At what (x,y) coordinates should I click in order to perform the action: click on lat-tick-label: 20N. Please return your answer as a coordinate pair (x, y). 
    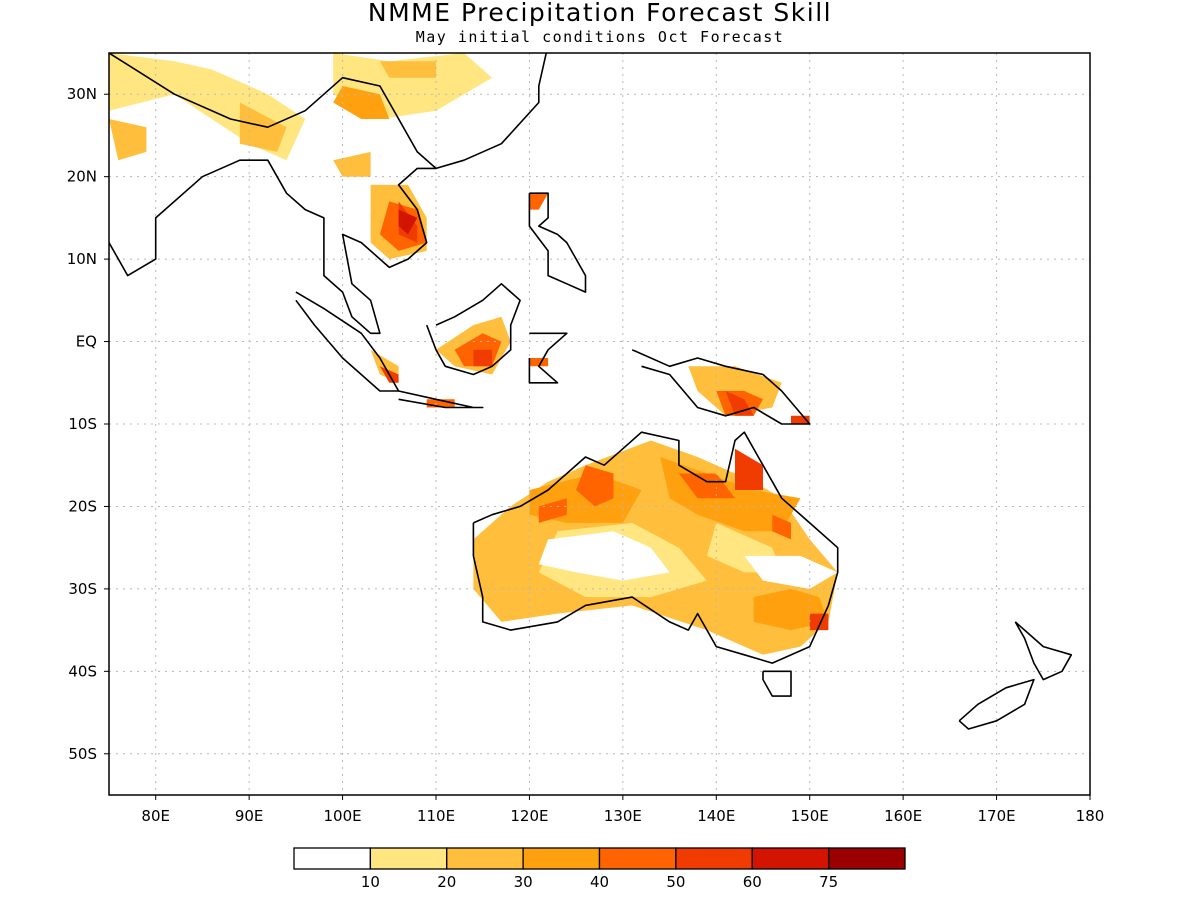
    Looking at the image, I should click on (82, 177).